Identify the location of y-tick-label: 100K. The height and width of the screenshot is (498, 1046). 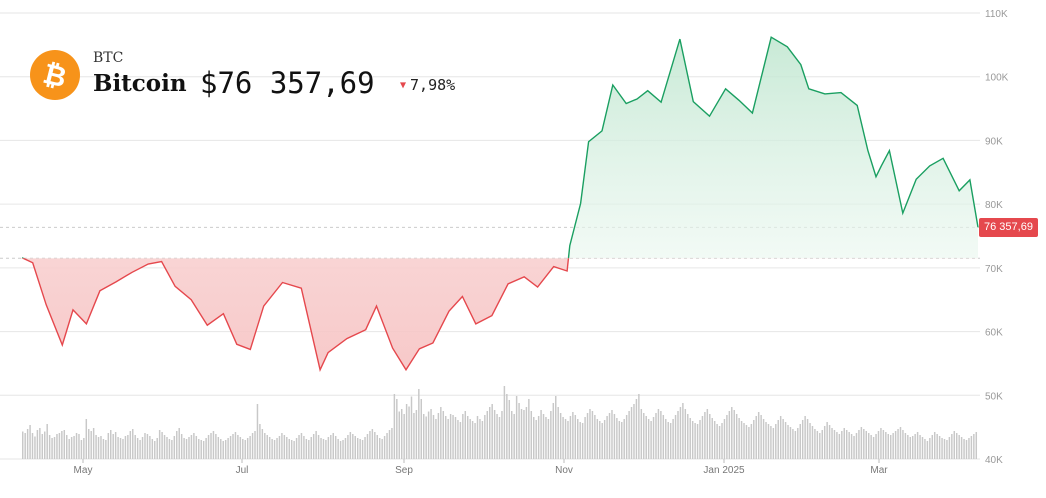
(997, 78).